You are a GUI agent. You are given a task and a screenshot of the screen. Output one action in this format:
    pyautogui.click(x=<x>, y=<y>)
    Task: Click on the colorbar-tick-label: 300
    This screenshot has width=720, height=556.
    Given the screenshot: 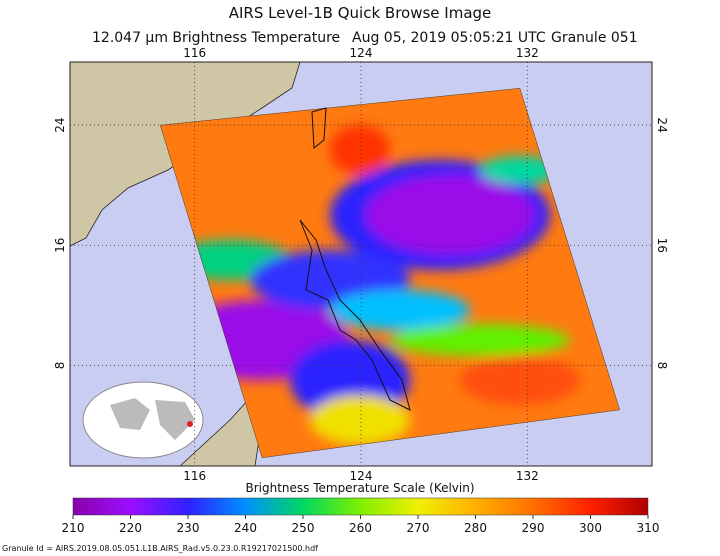 What is the action you would take?
    pyautogui.click(x=590, y=528)
    